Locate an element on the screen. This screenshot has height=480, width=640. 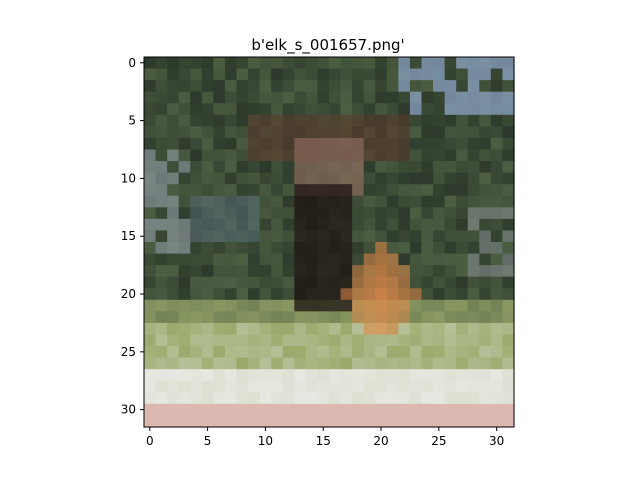
x-tick-label: 30 is located at coordinates (496, 441).